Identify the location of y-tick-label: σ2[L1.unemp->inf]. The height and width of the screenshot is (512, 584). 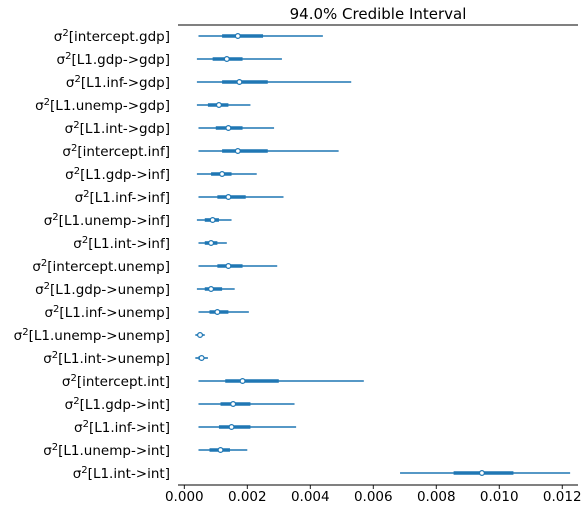
(107, 220).